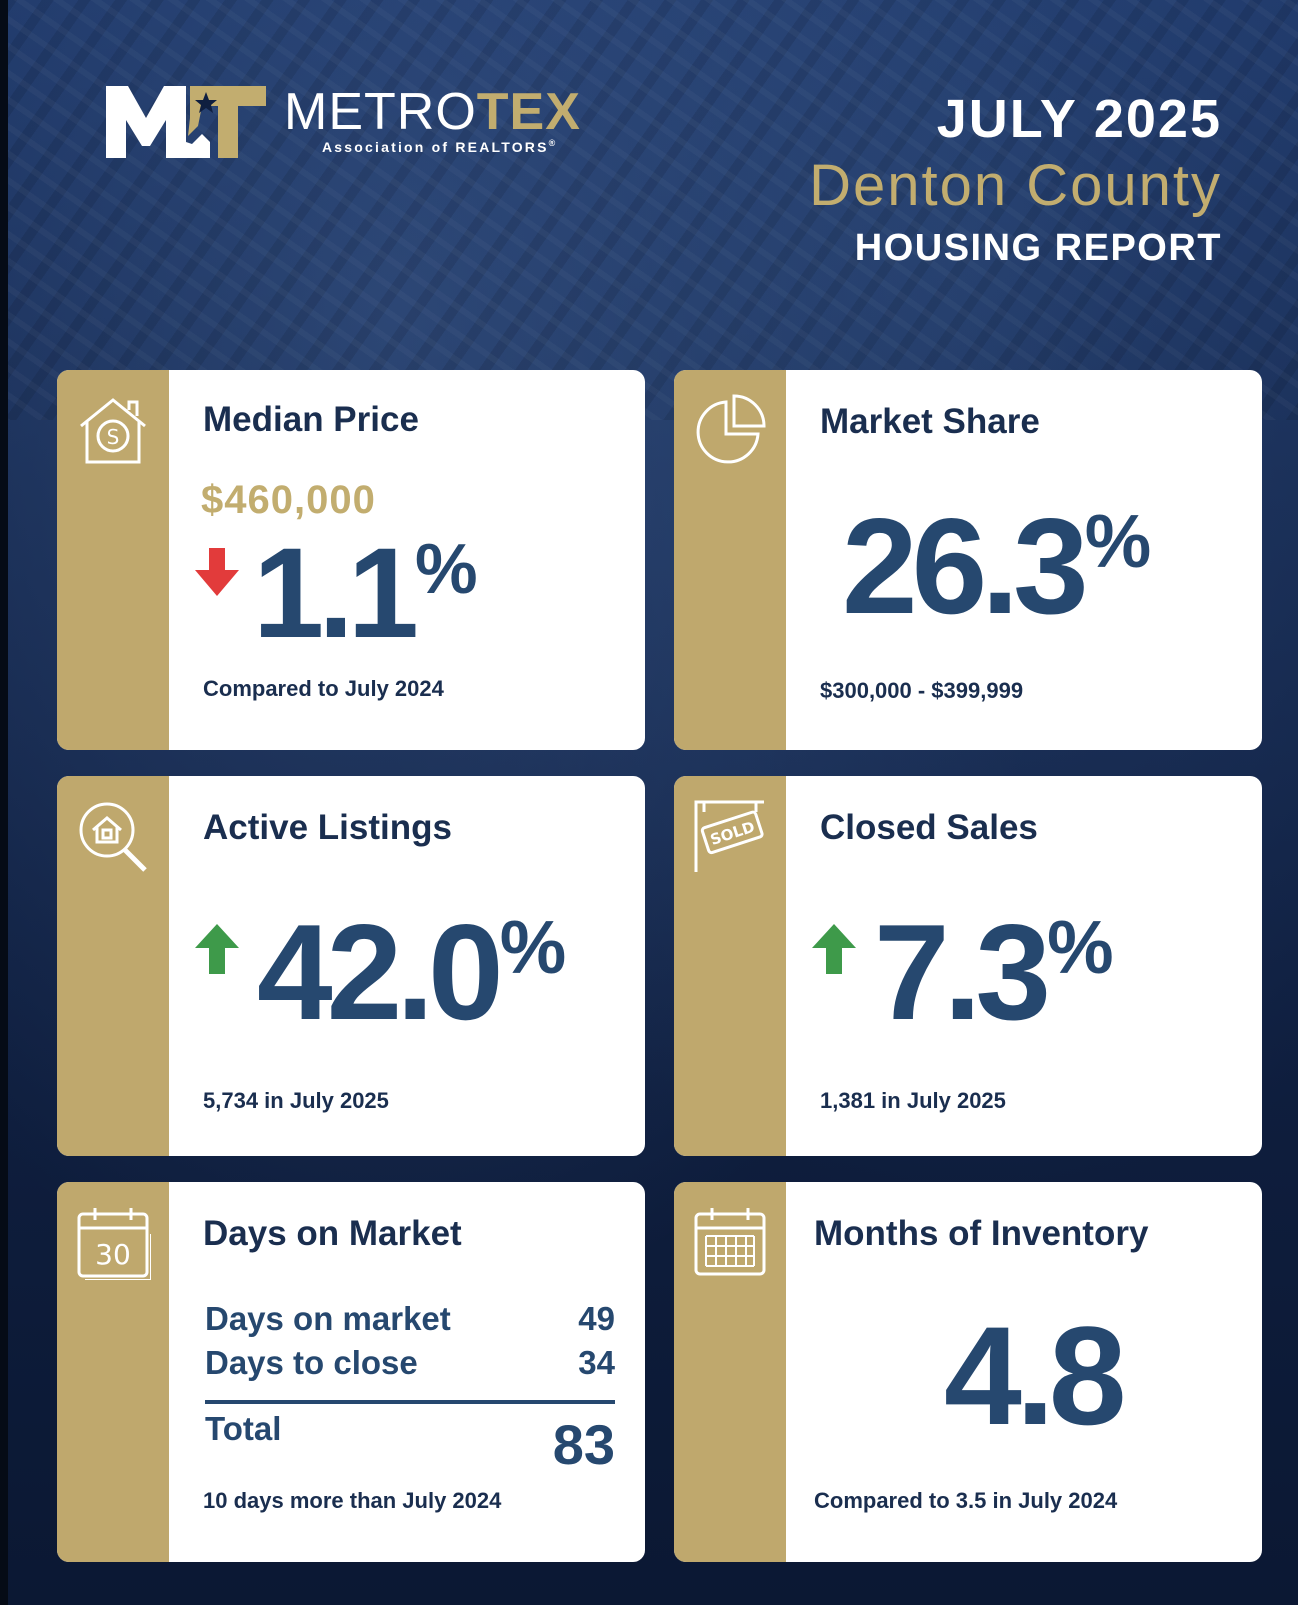  I want to click on card-note: 10 days more than July 2024, so click(352, 1500).